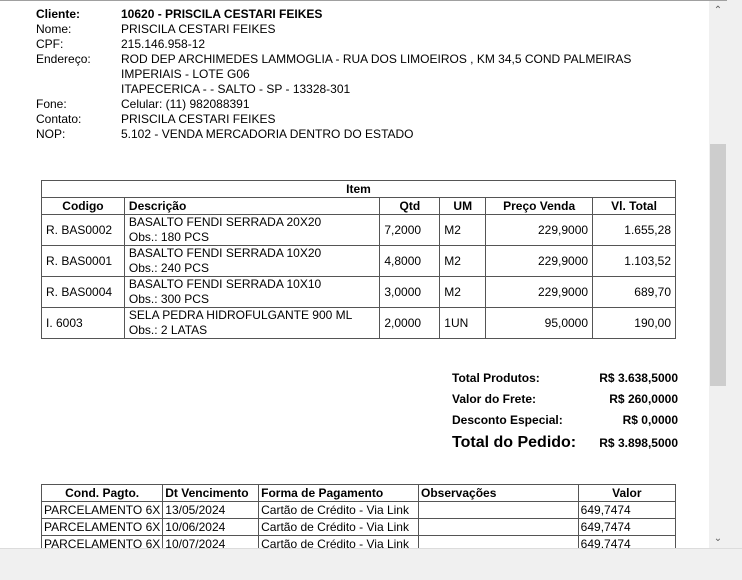  I want to click on item-obs-text: Obs.: 300 PCS, so click(168, 299).